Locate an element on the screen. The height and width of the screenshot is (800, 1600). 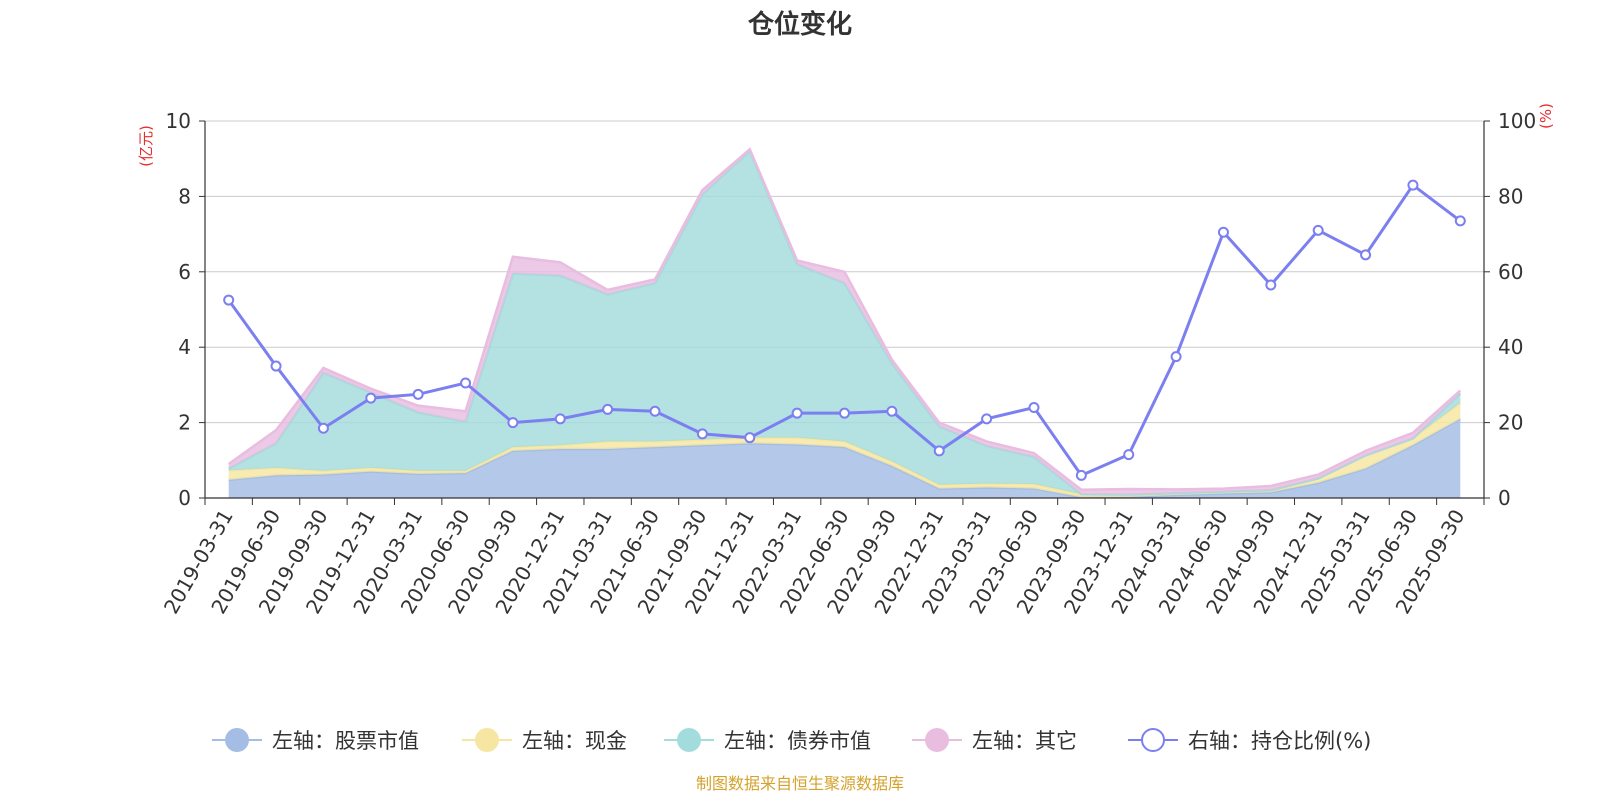
legend-label: 左轴：股票市值 is located at coordinates (345, 741).